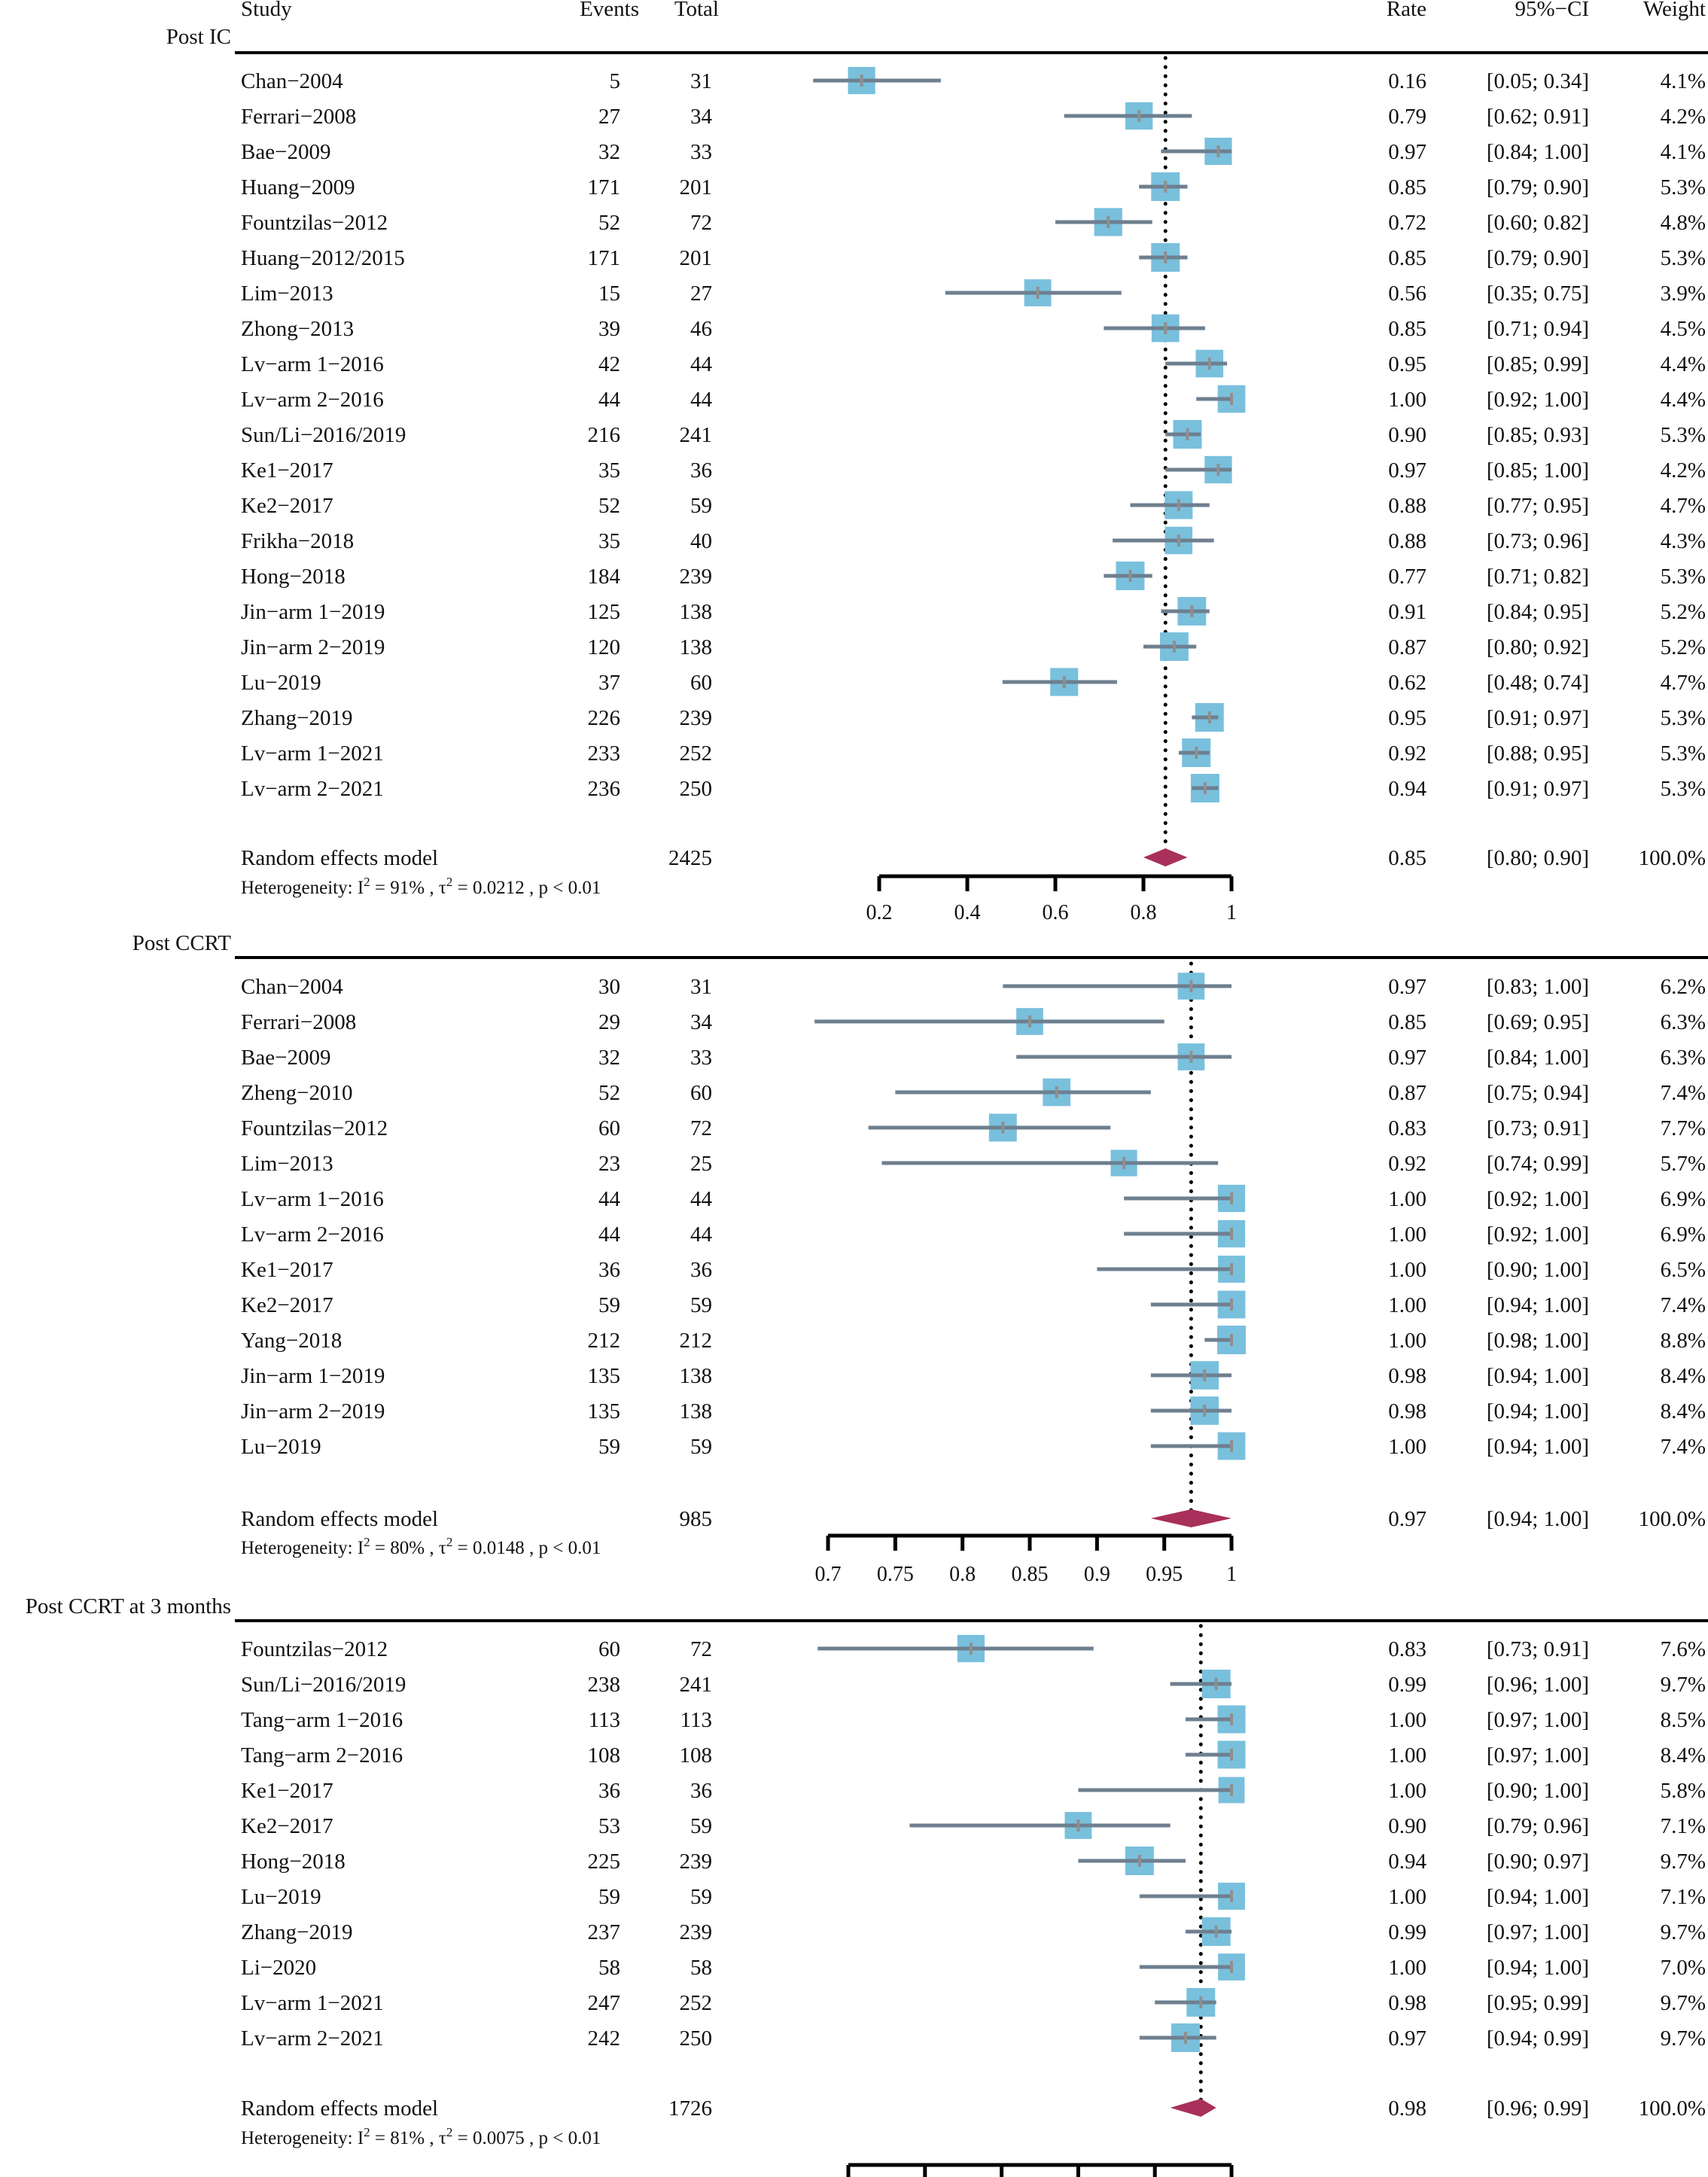 The height and width of the screenshot is (2177, 1708). Describe the element at coordinates (604, 2038) in the screenshot. I see `study-events: 242` at that location.